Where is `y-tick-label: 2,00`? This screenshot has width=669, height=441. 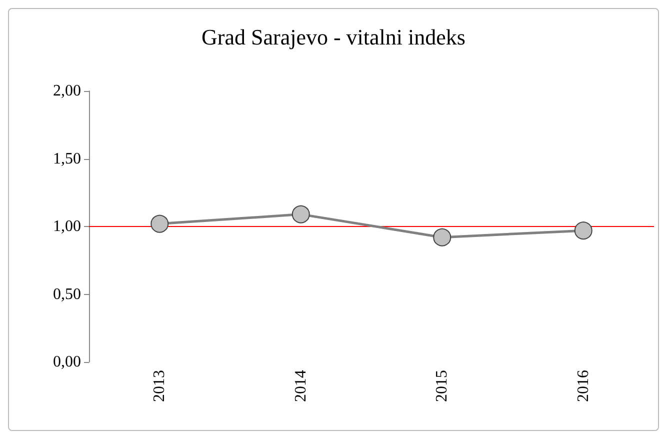 y-tick-label: 2,00 is located at coordinates (67, 91).